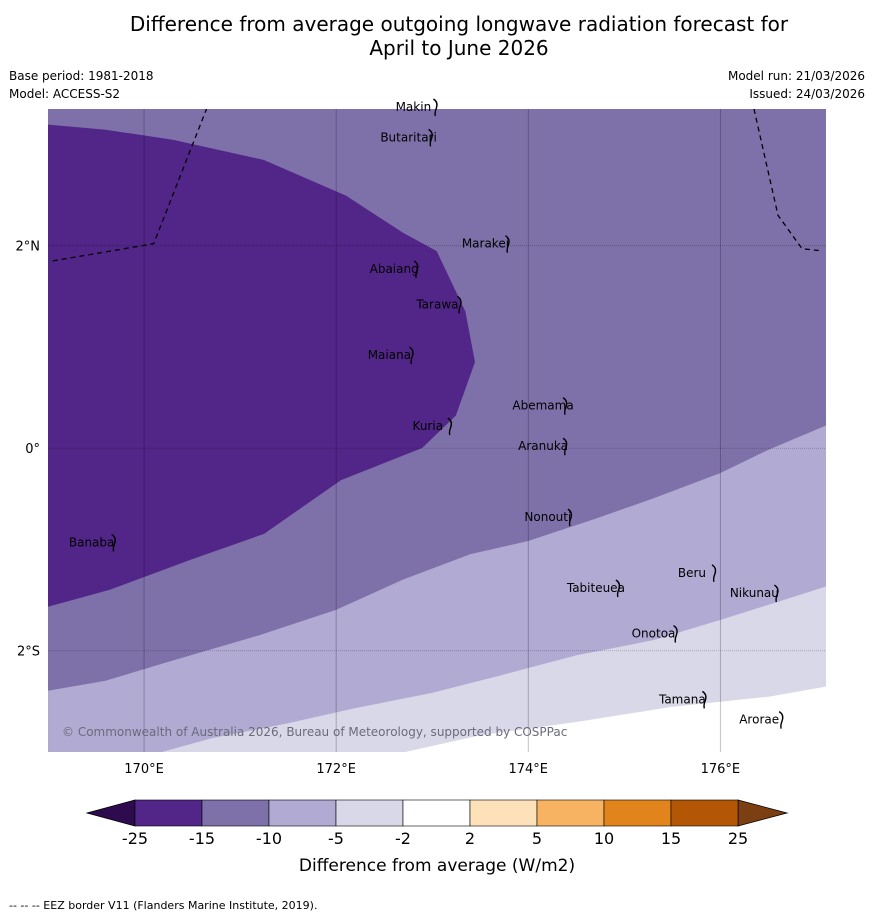 This screenshot has width=873, height=919. I want to click on base-period: Base period: 1981-2018, so click(81, 76).